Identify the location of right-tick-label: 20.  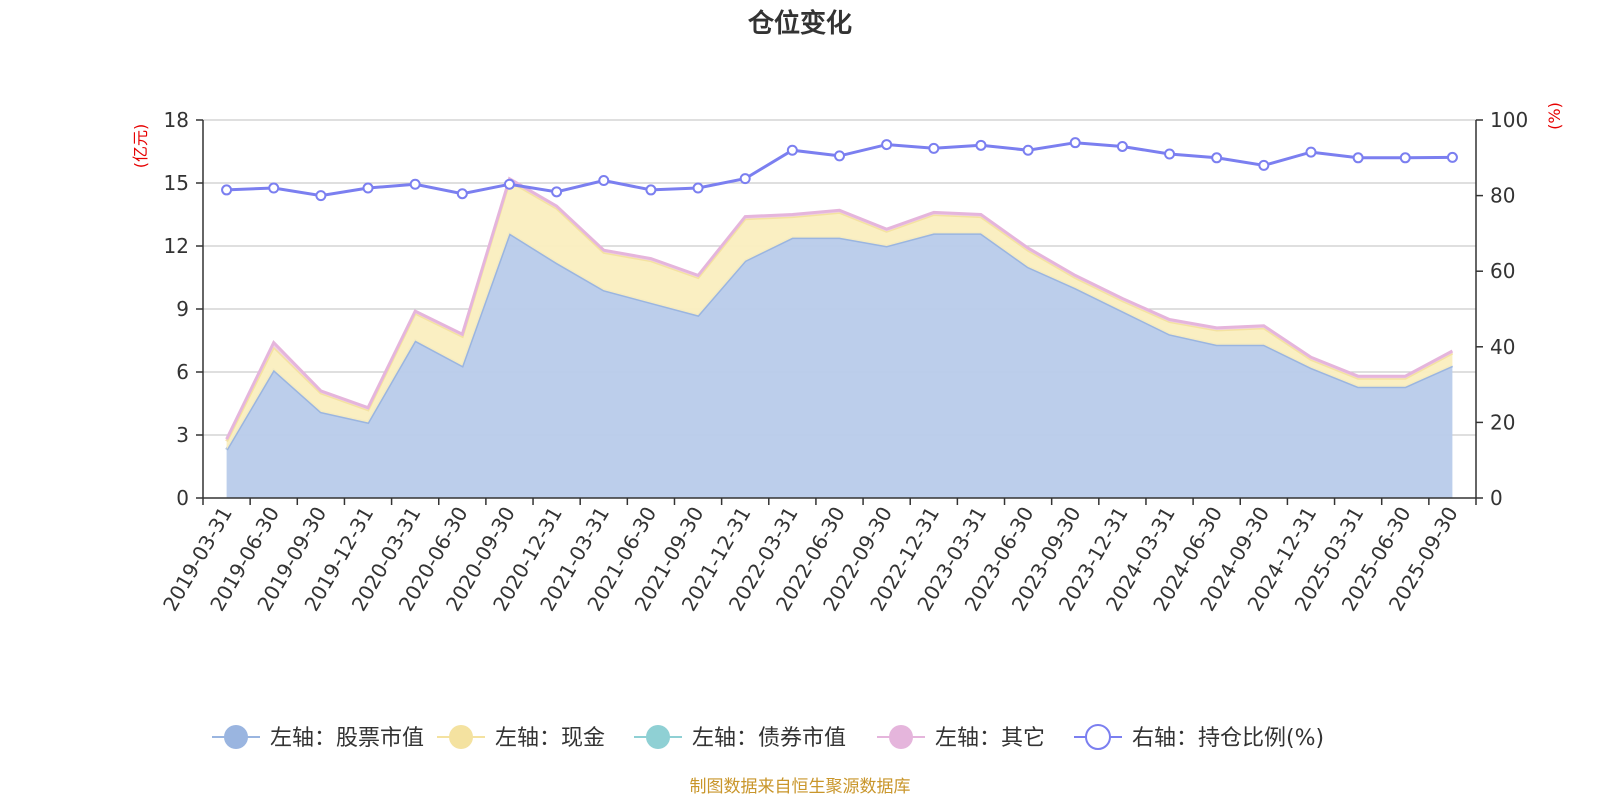
(1502, 422).